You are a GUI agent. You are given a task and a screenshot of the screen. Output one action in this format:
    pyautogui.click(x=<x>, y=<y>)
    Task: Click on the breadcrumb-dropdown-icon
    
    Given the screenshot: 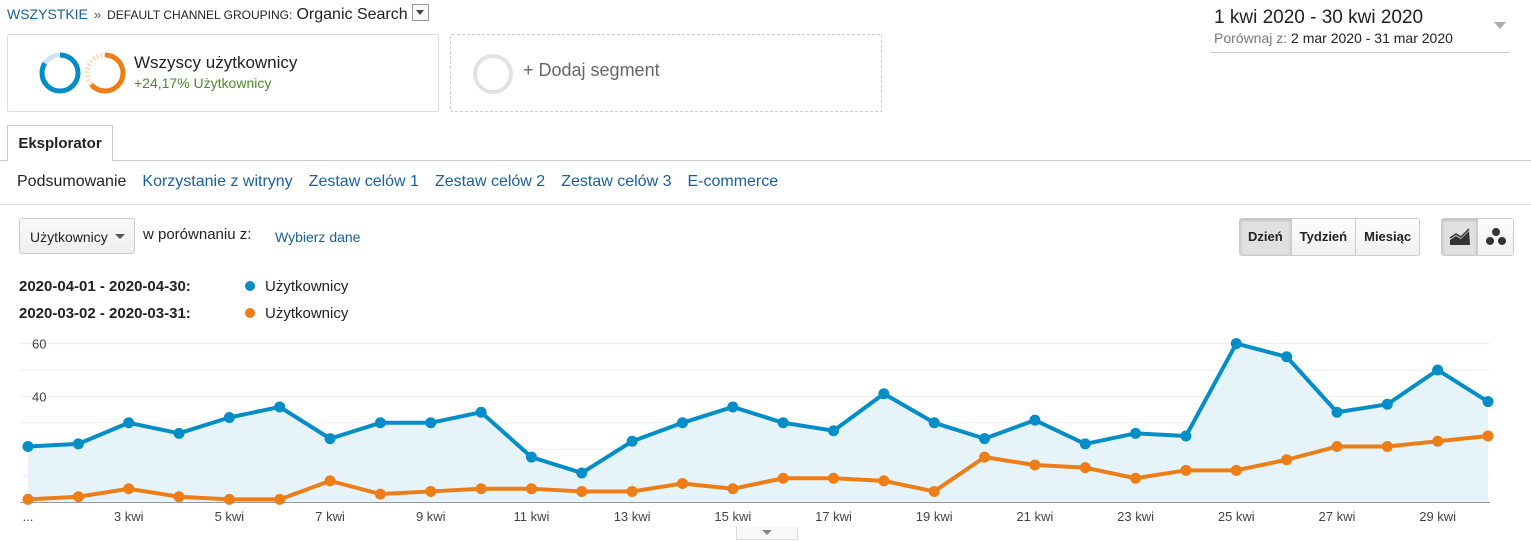 What is the action you would take?
    pyautogui.click(x=420, y=12)
    